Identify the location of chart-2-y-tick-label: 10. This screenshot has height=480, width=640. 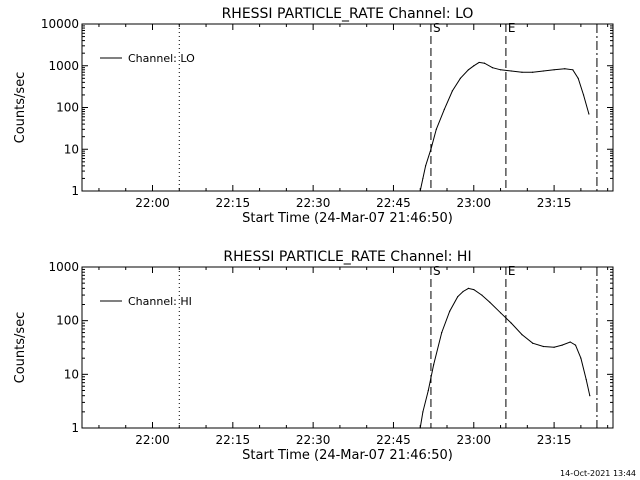
(71, 374).